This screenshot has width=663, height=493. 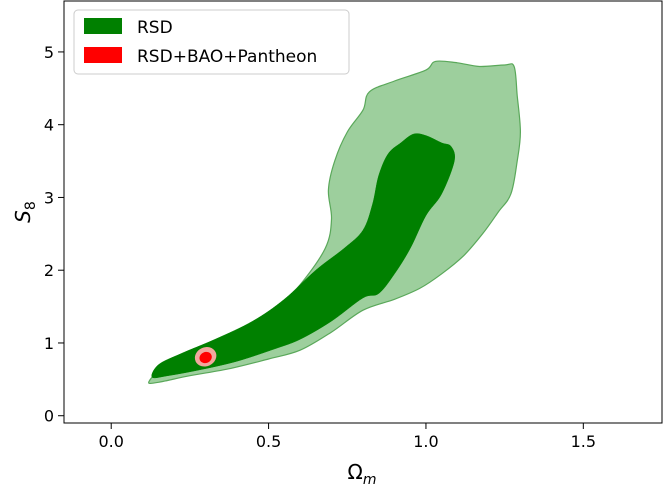 What do you see at coordinates (49, 197) in the screenshot?
I see `y-tick-label: 3` at bounding box center [49, 197].